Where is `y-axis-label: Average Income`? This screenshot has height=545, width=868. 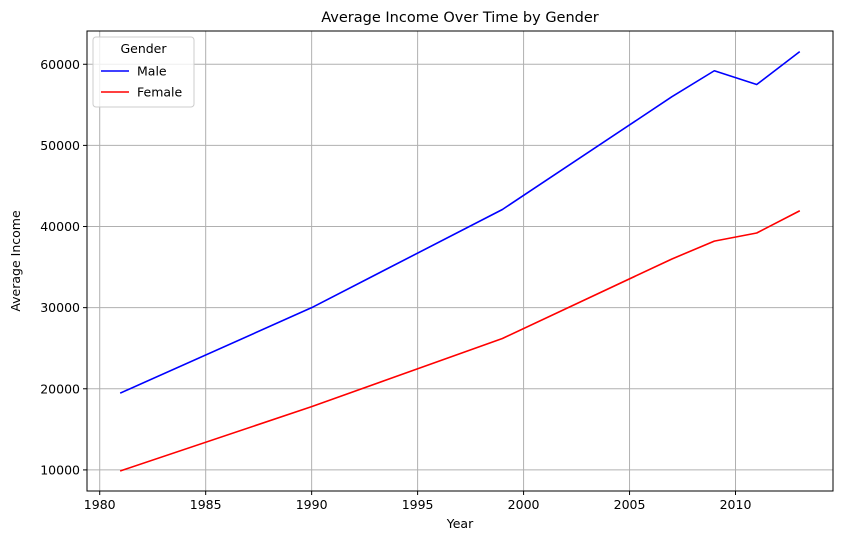 y-axis-label: Average Income is located at coordinates (15, 261).